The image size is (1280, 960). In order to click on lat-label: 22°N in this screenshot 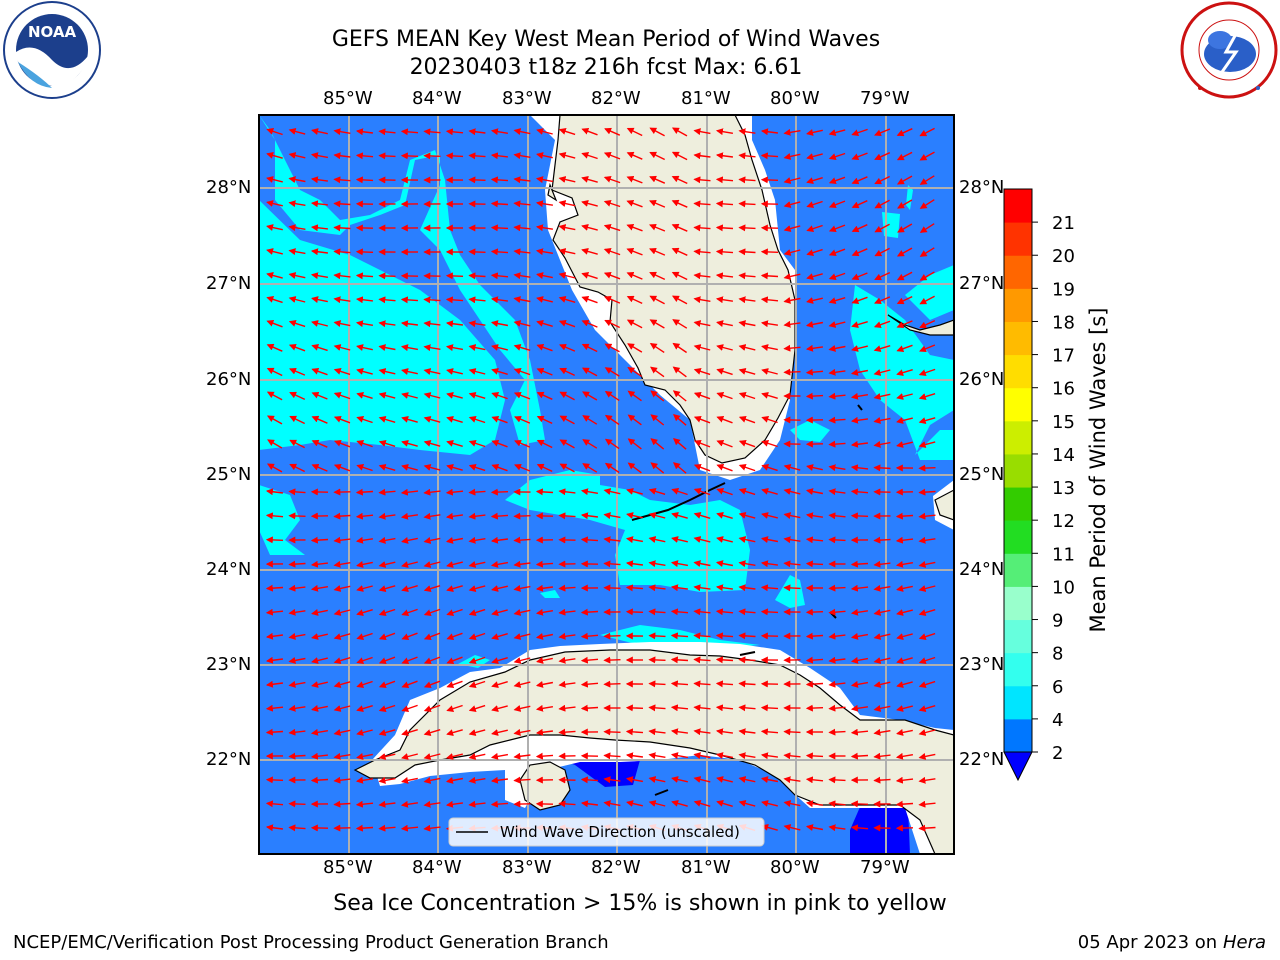, I will do `click(229, 759)`.